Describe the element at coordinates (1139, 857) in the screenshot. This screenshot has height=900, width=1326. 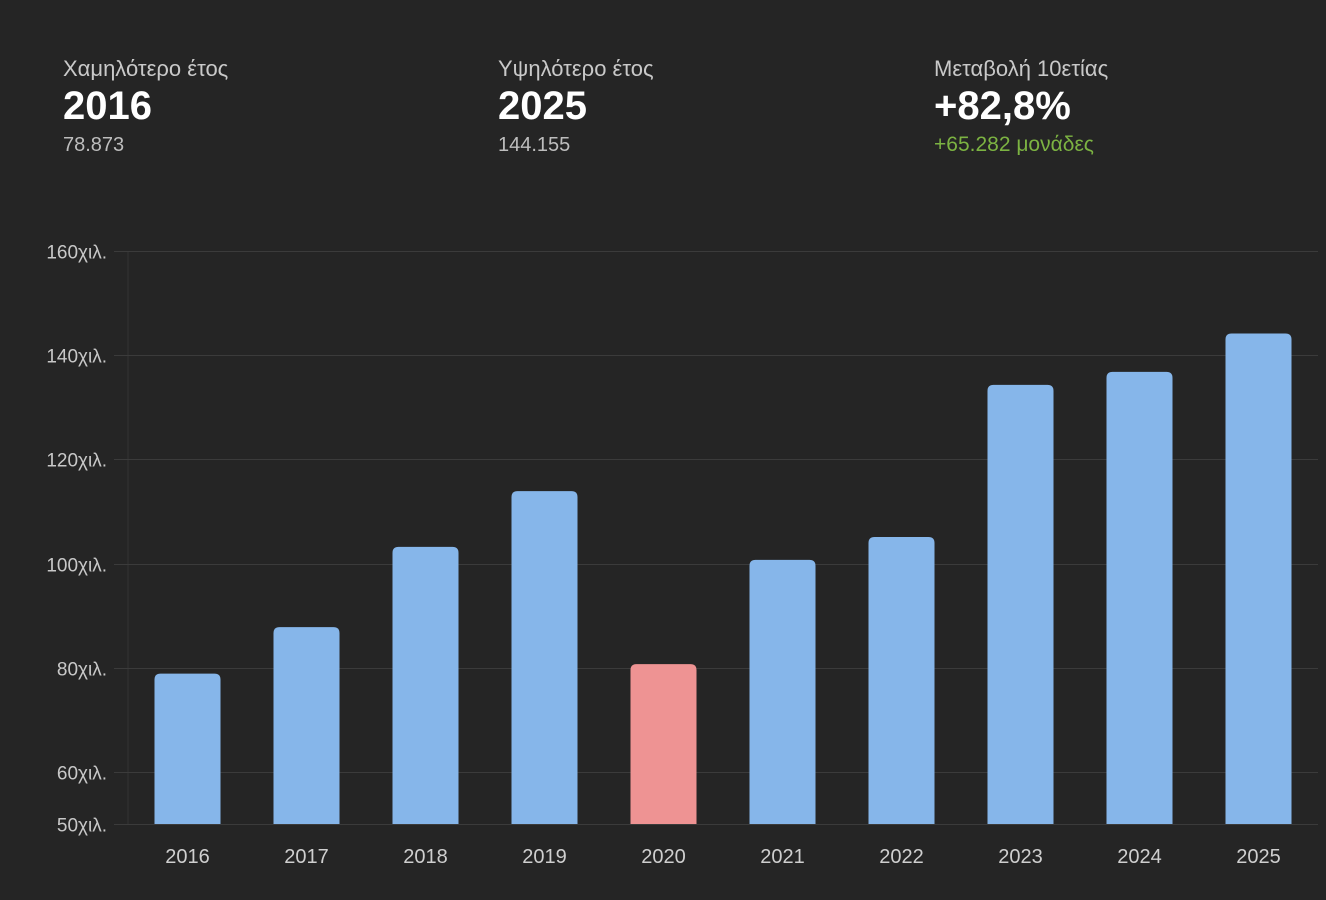
I see `x-tick-label: 2024` at that location.